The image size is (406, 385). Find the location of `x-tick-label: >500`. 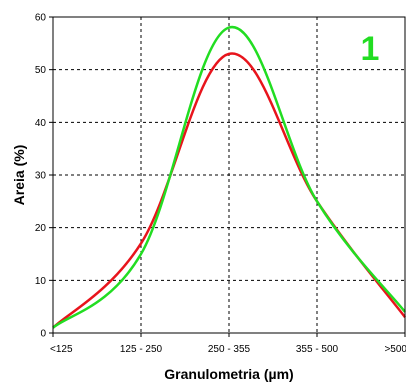

x-tick-label: >500 is located at coordinates (395, 349).